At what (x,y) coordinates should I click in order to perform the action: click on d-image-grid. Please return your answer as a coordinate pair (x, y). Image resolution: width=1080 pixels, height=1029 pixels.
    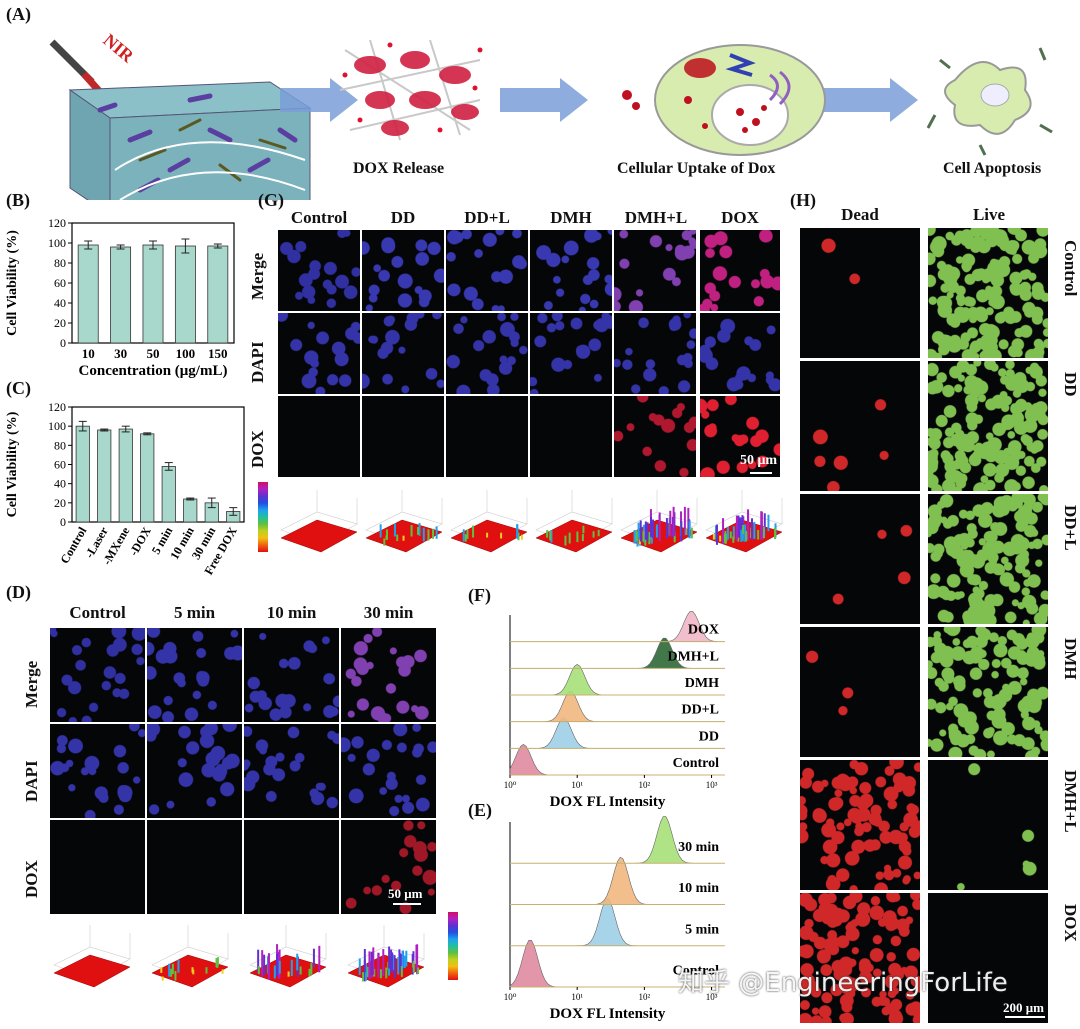
    Looking at the image, I should click on (243, 772).